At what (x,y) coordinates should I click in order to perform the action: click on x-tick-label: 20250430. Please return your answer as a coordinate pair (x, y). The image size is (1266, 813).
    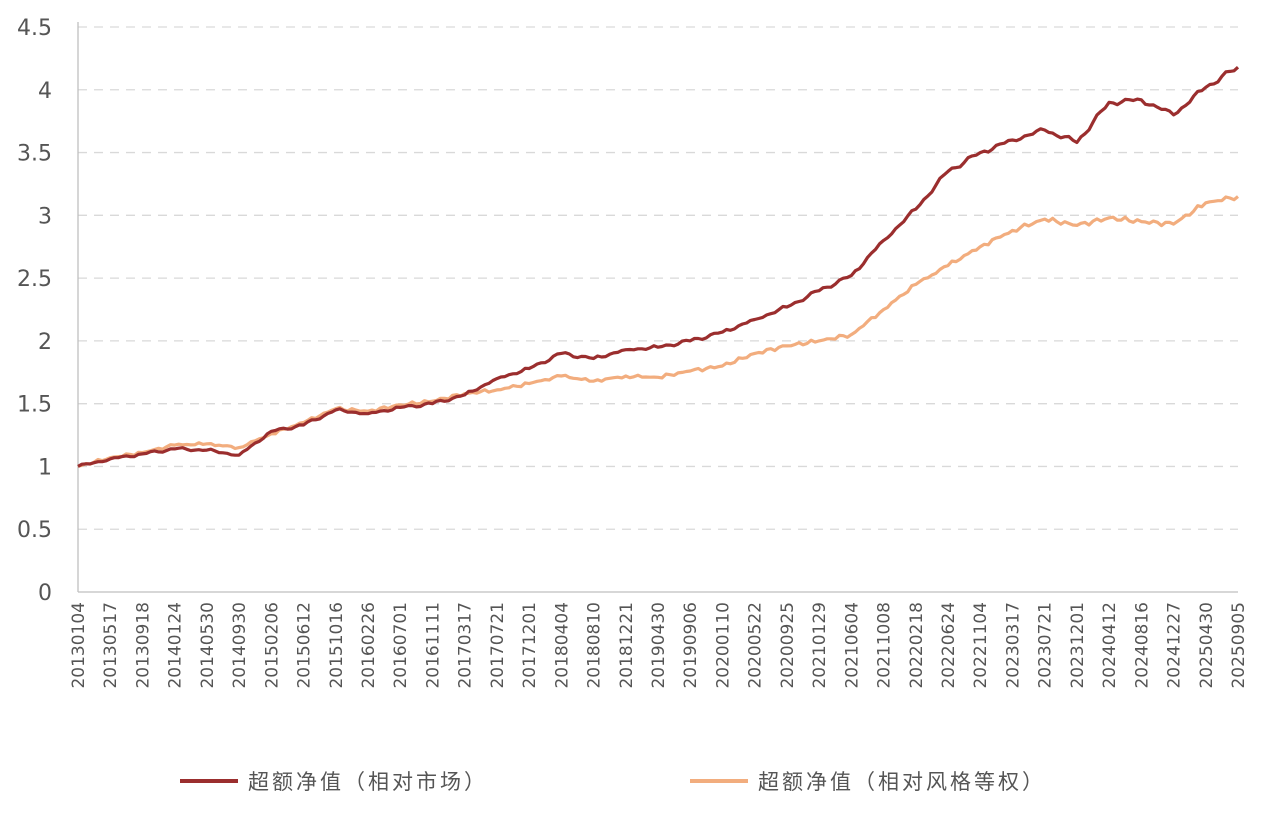
    Looking at the image, I should click on (1207, 645).